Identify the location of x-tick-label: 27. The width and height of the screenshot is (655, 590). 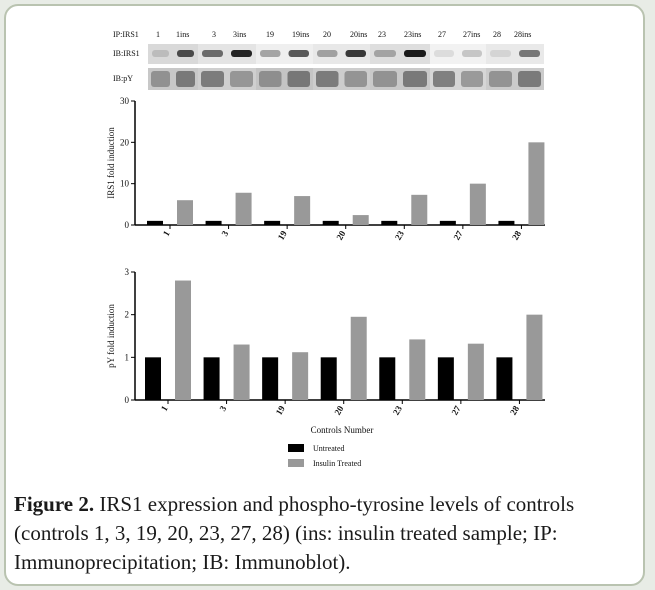
(455, 410).